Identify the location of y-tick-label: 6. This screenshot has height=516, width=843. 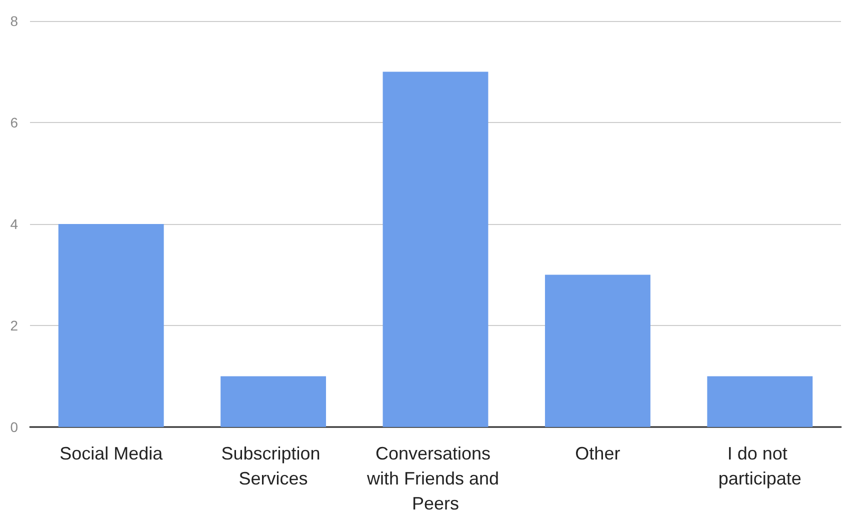
(14, 122).